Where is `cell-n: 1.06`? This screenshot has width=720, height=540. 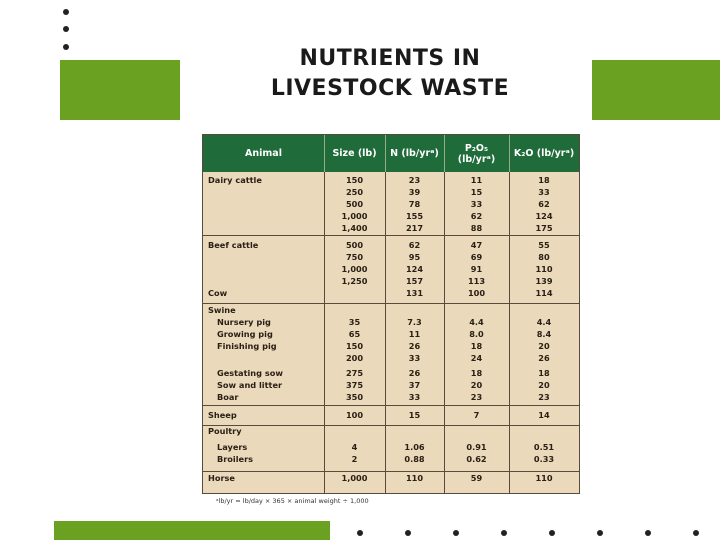 cell-n: 1.06 is located at coordinates (414, 447).